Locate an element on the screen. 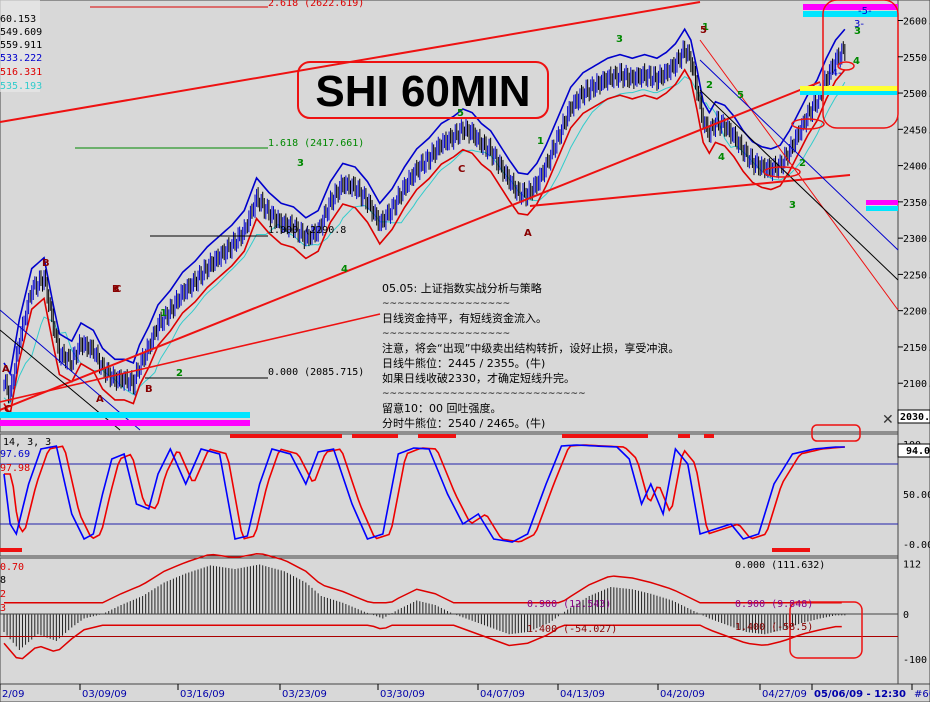 The width and height of the screenshot is (930, 702). macd-fib-1: 0.900 (12.543) is located at coordinates (569, 604).